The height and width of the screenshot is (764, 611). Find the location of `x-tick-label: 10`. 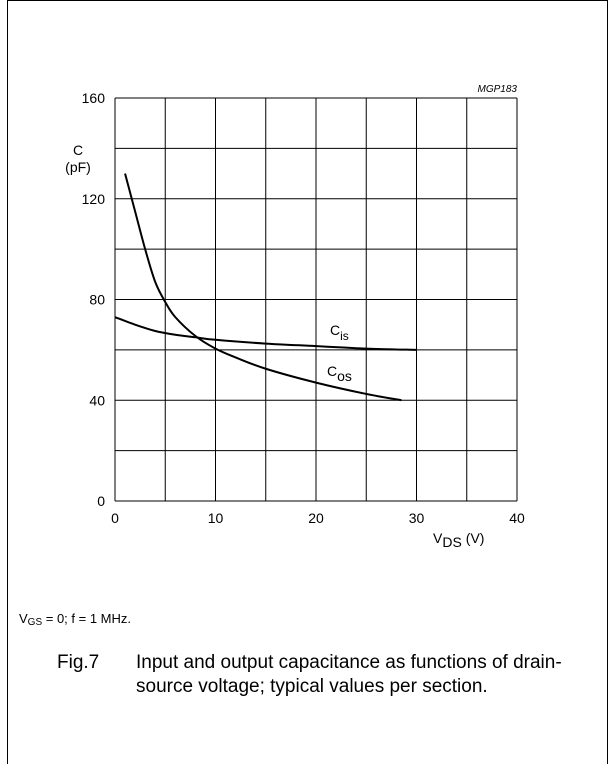

x-tick-label: 10 is located at coordinates (216, 518).